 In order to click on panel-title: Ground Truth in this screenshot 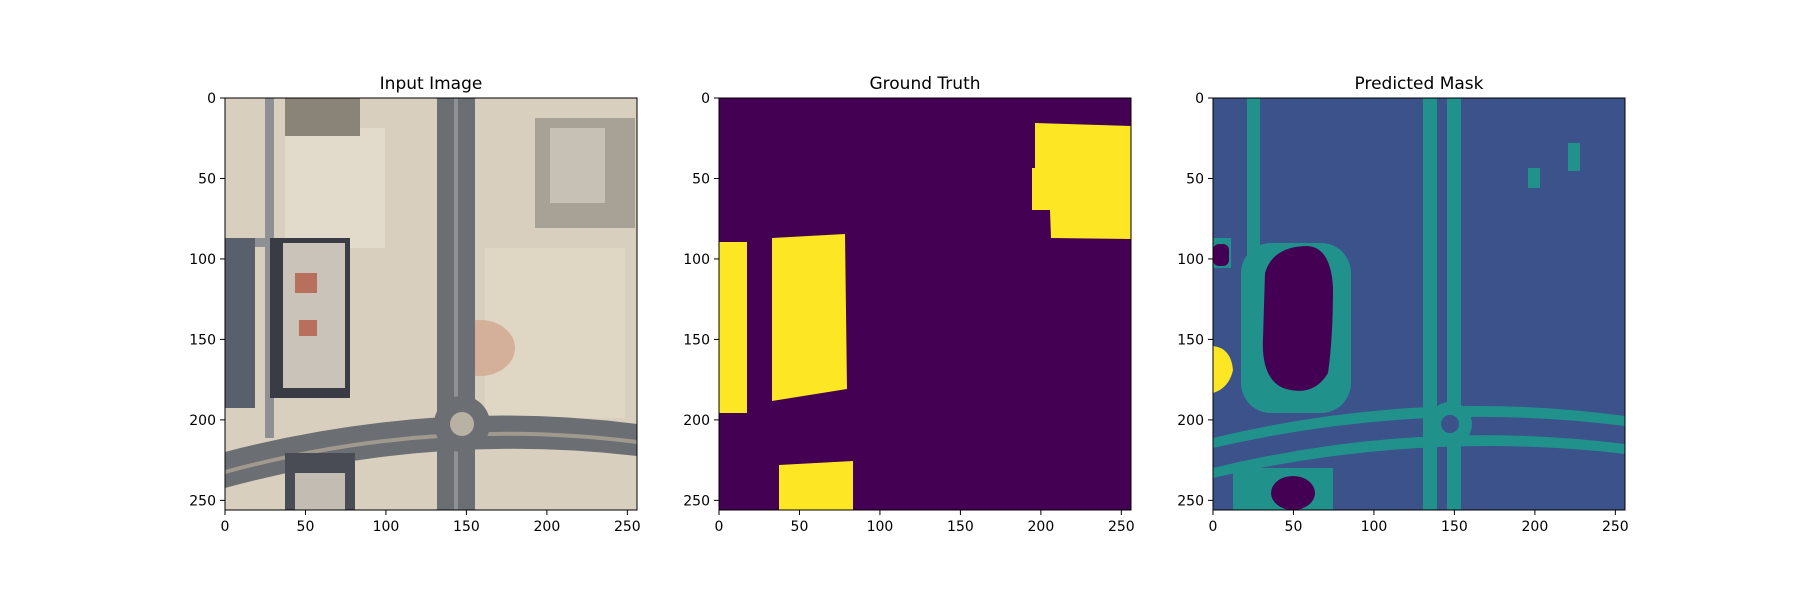, I will do `click(924, 84)`.